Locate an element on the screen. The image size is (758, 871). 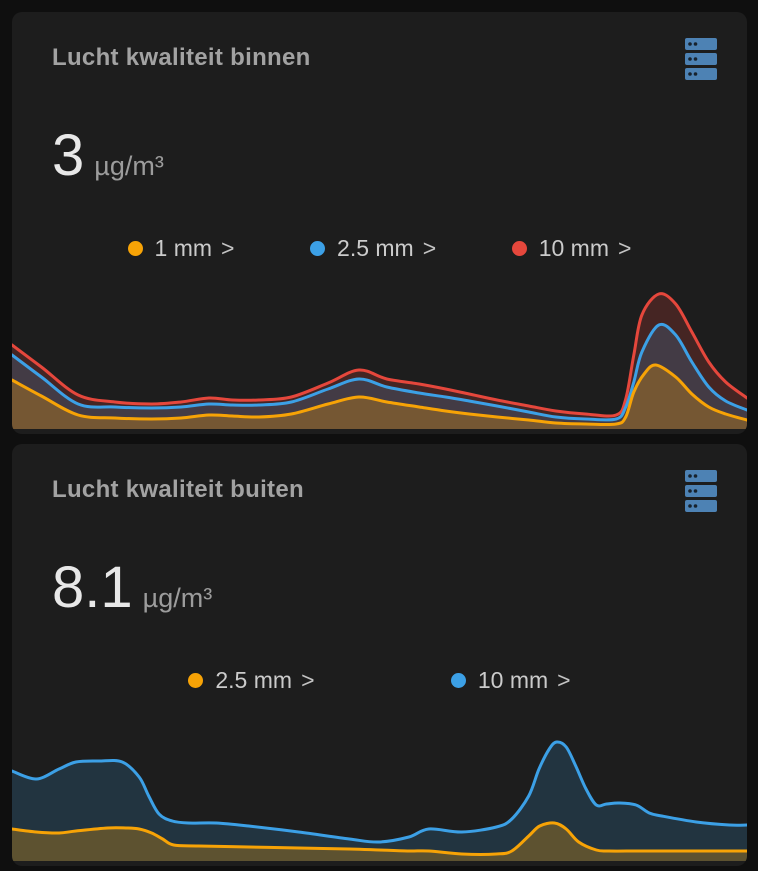
legend-item-1mm: 1 mm > is located at coordinates (181, 248).